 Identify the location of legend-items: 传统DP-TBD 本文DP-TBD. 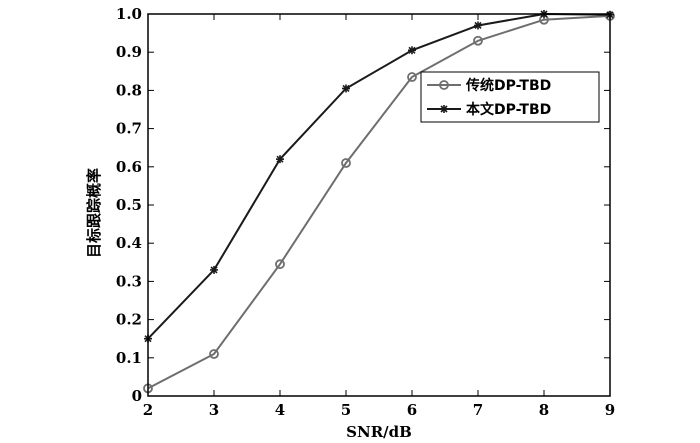
(489, 97).